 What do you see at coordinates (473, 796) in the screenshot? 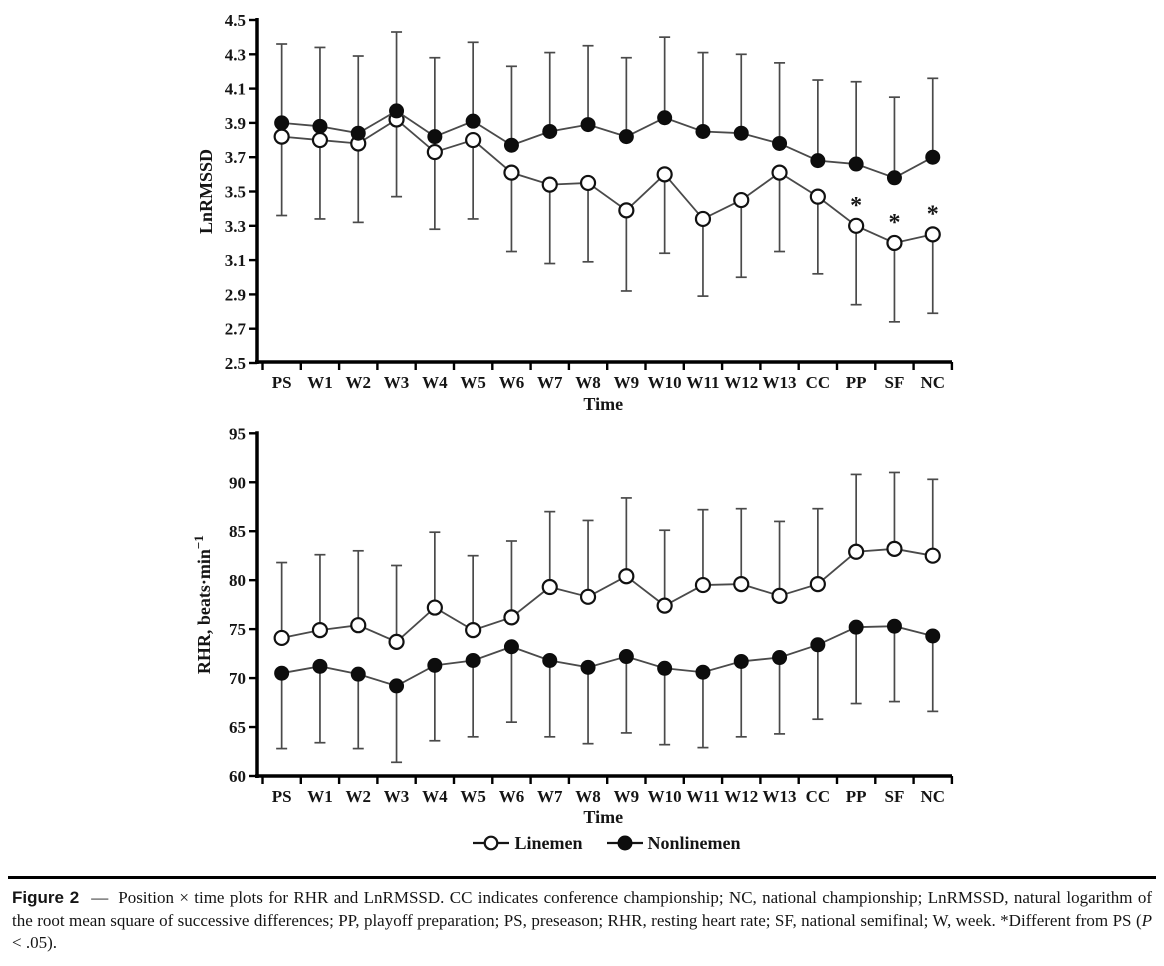
I see `rhr-xtick-label: W5` at bounding box center [473, 796].